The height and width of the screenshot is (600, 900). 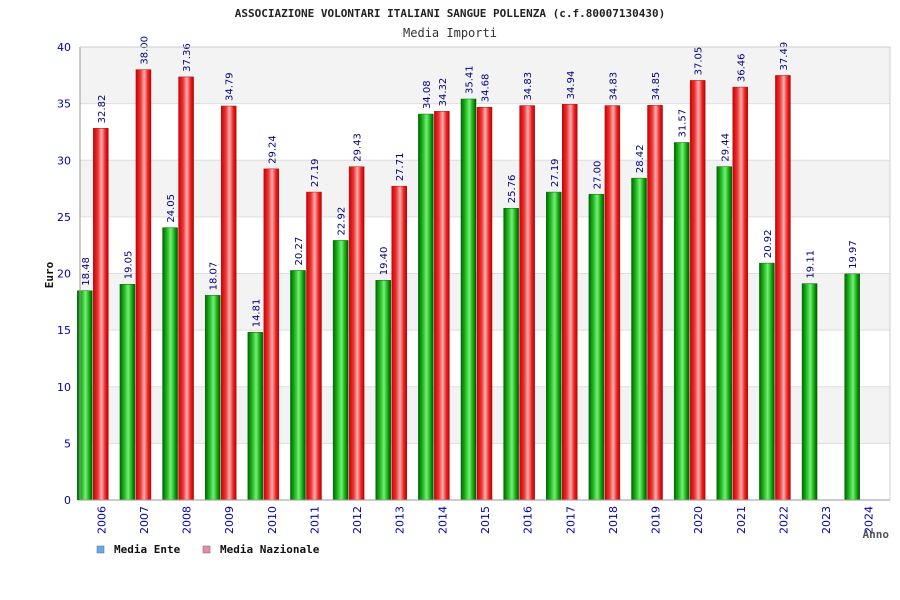 I want to click on x-tick-label: 2022, so click(x=783, y=520).